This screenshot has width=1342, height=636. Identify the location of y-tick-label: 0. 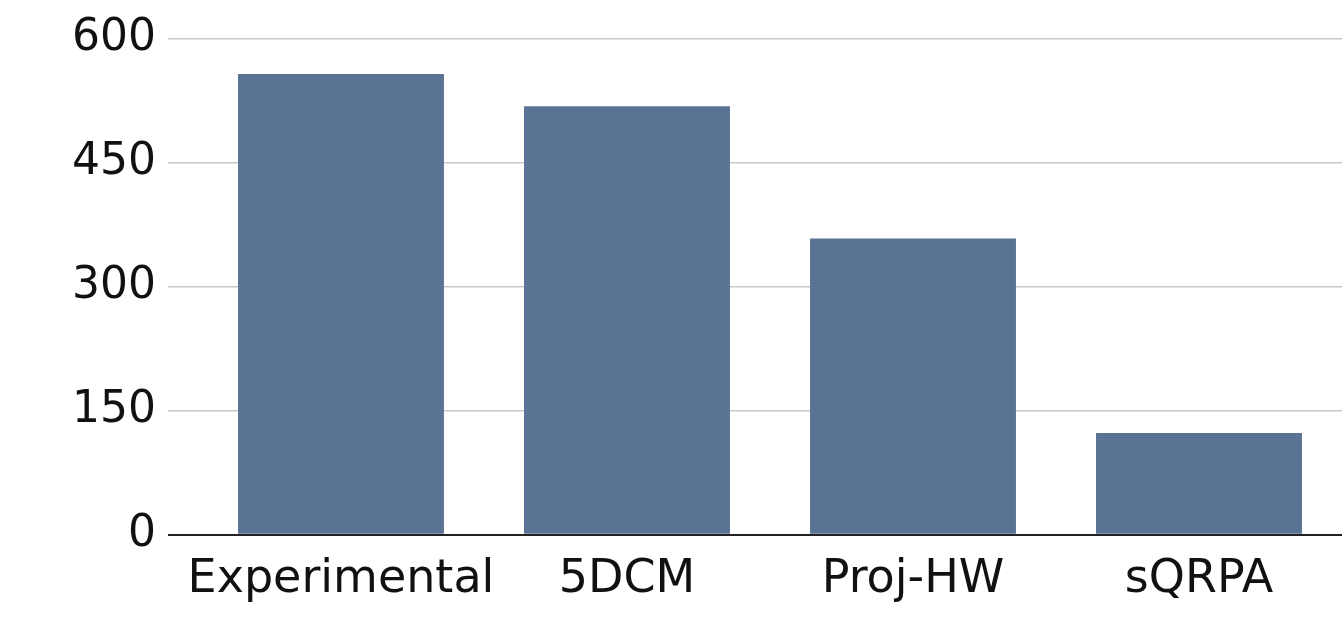
(141, 531).